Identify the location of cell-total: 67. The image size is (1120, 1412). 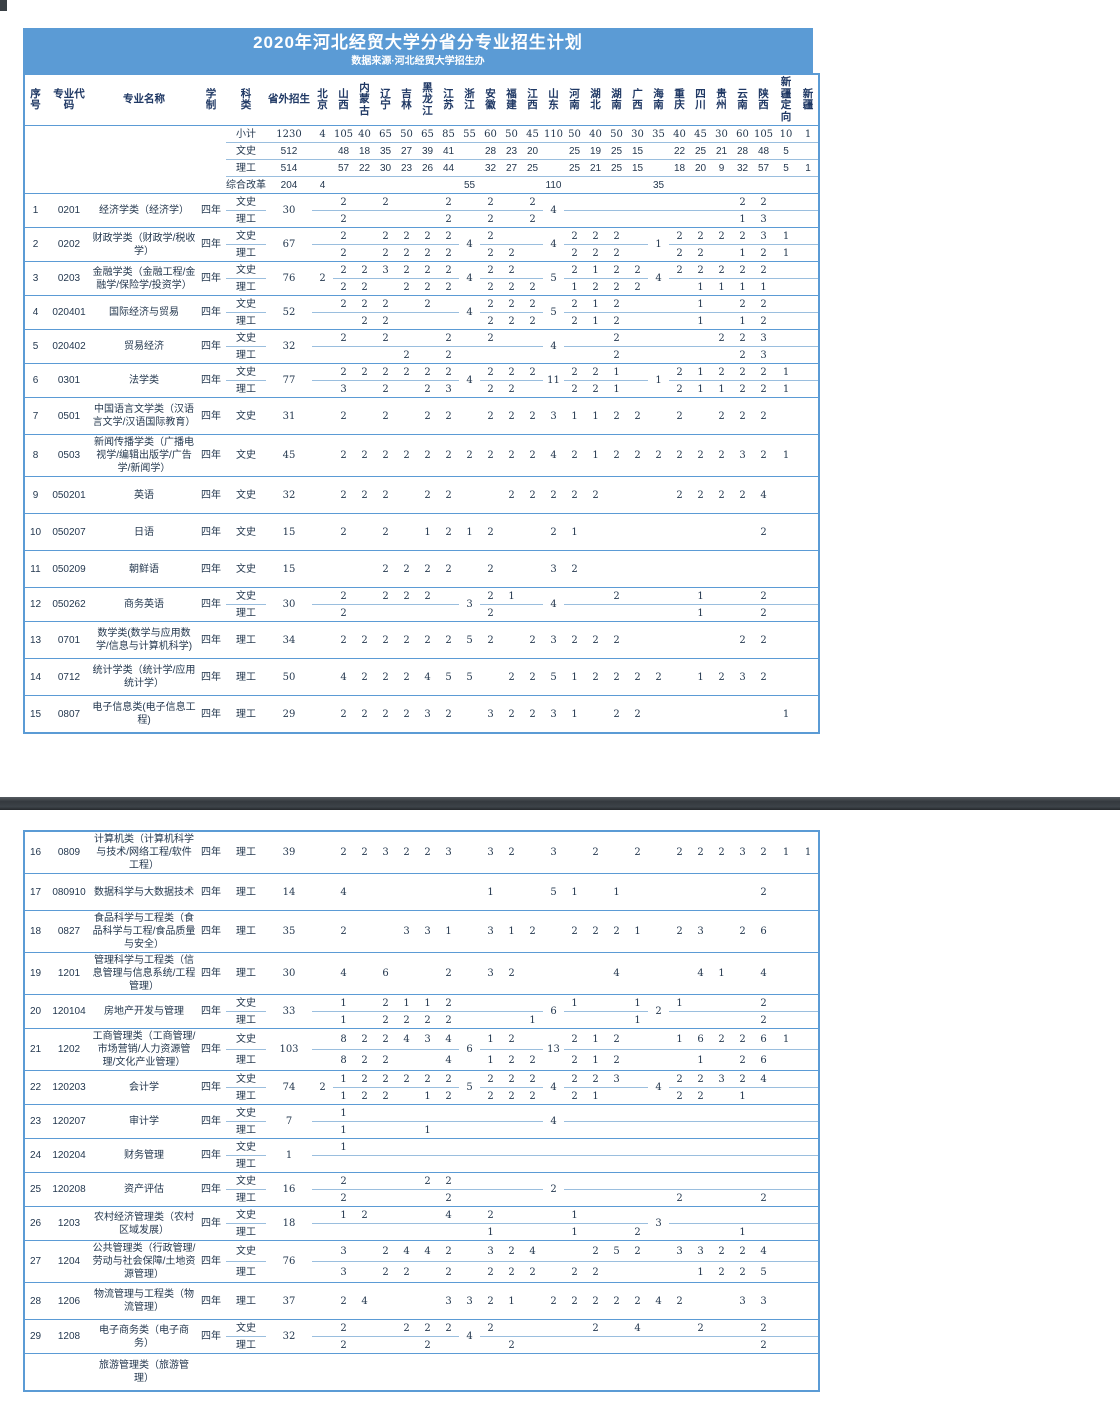
(289, 244).